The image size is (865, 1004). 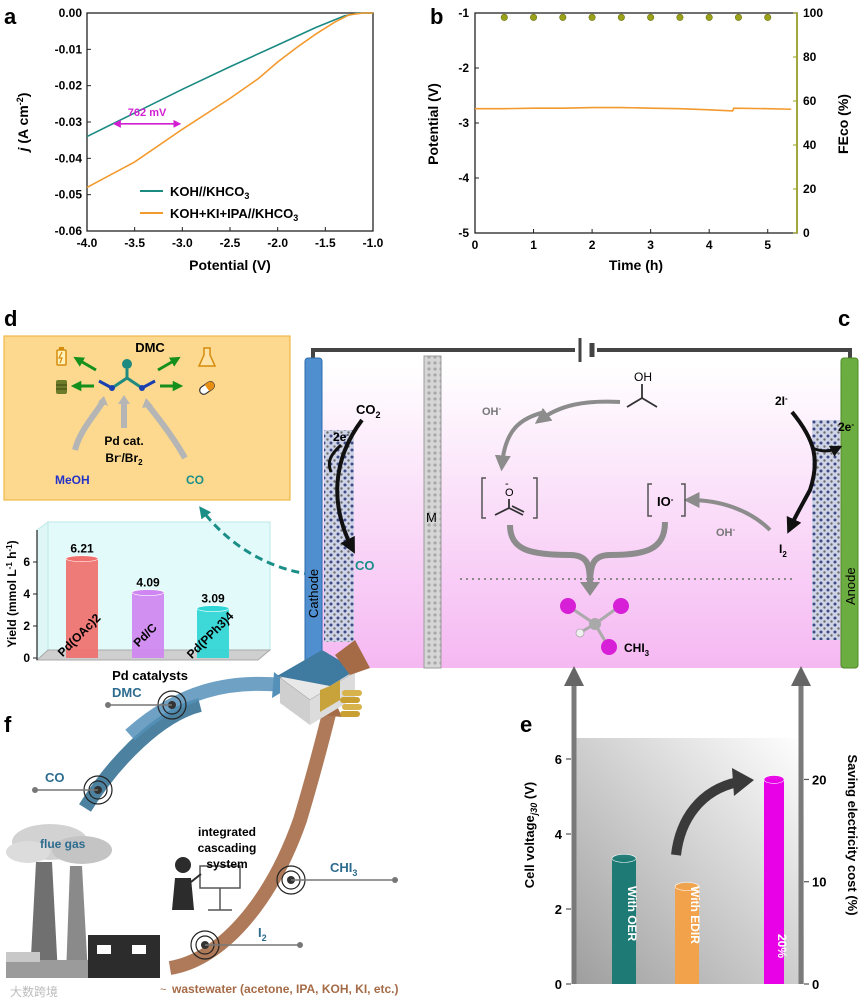 I want to click on x-tick-label: 5, so click(x=767, y=245).